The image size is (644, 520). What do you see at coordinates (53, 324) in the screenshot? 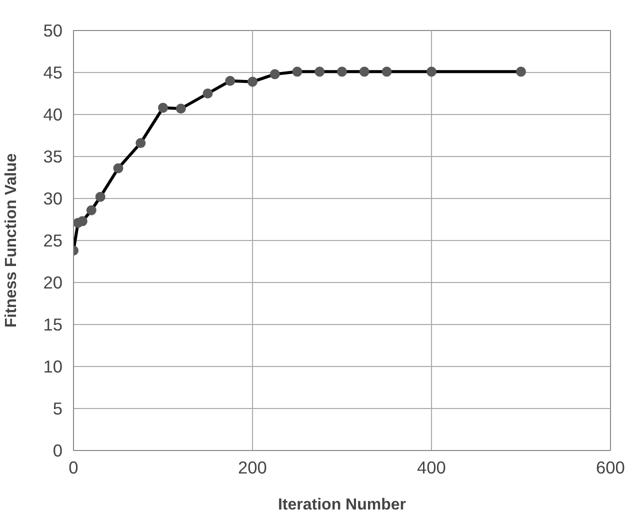
I see `y-tick-label: 15` at bounding box center [53, 324].